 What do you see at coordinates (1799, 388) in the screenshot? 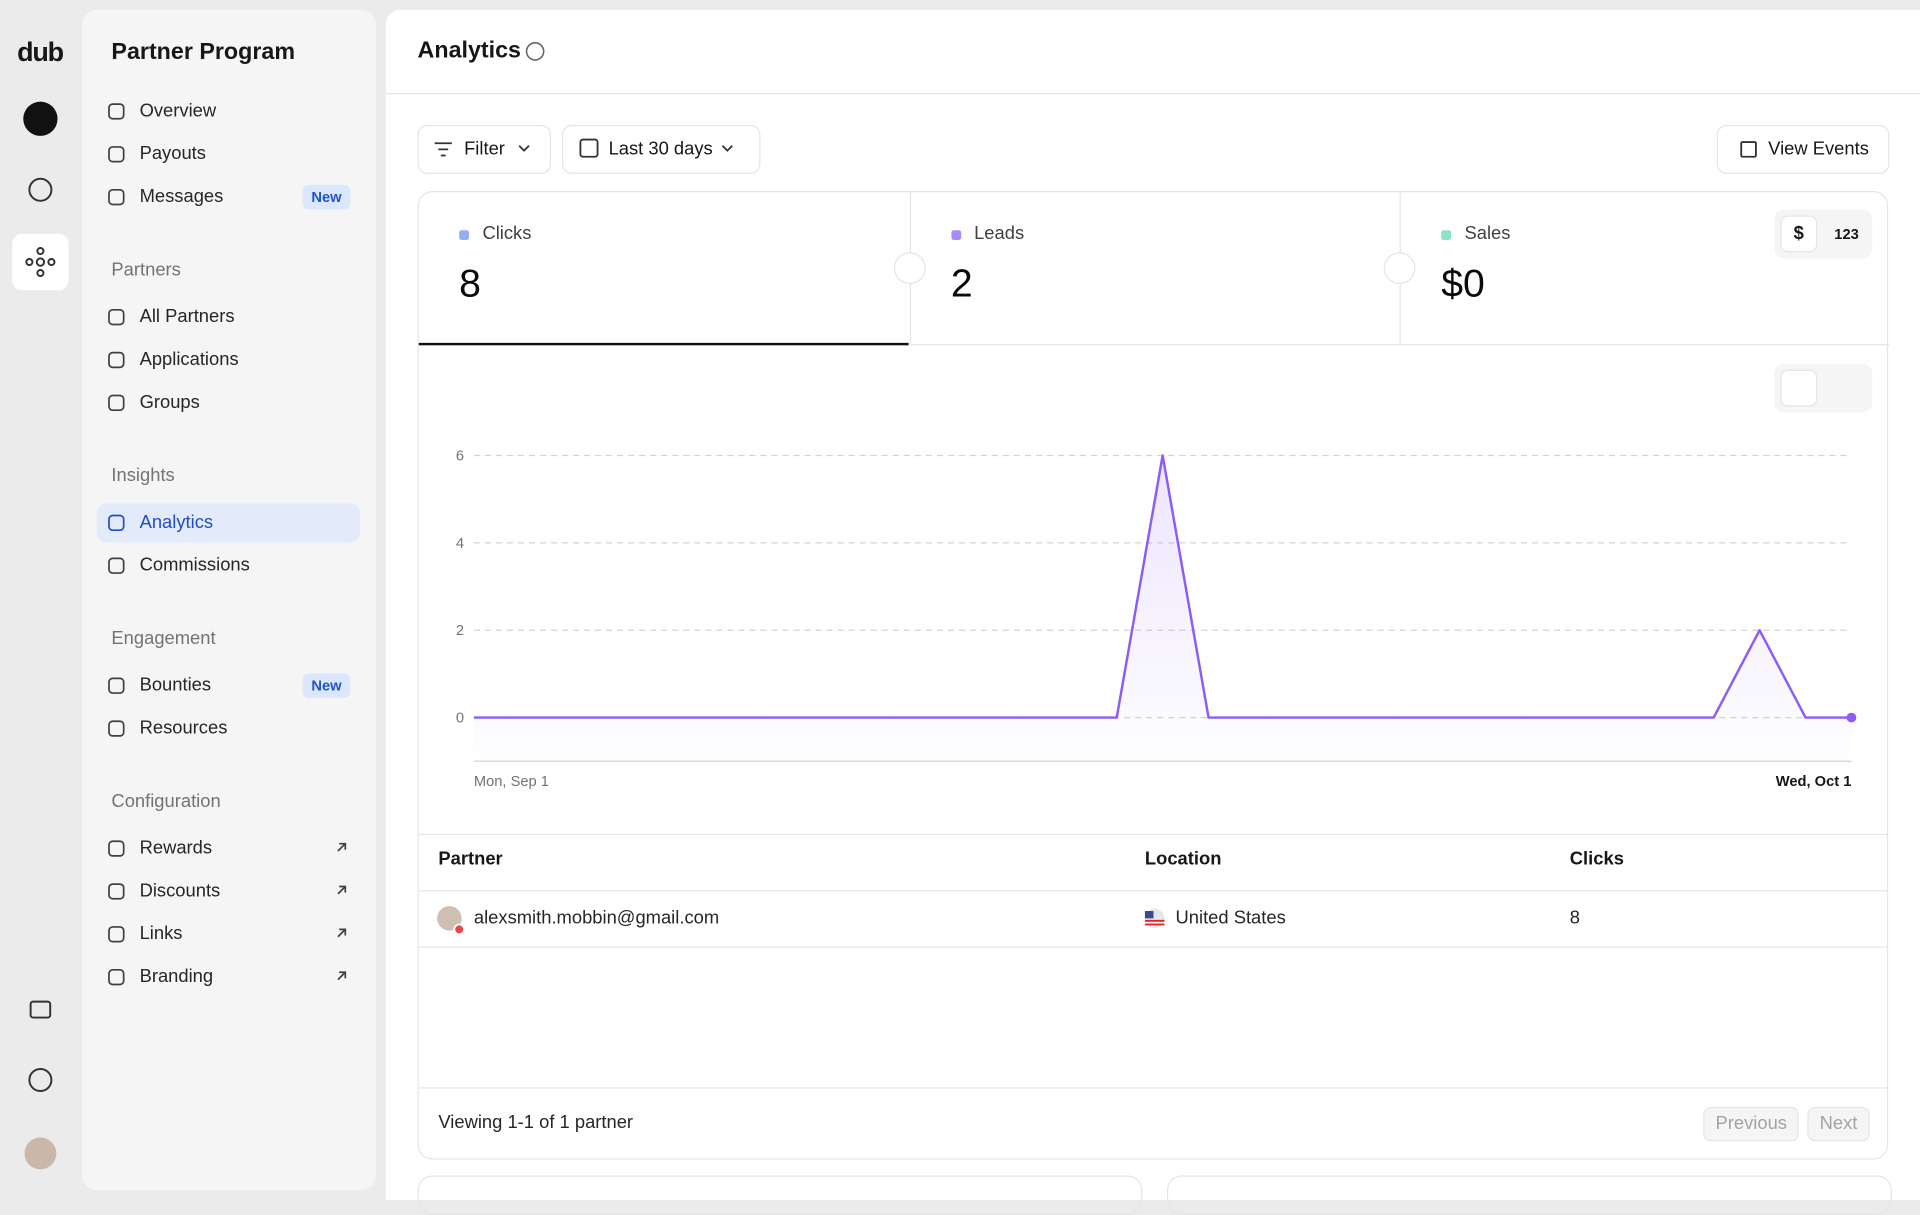
I see `line-chart-button` at bounding box center [1799, 388].